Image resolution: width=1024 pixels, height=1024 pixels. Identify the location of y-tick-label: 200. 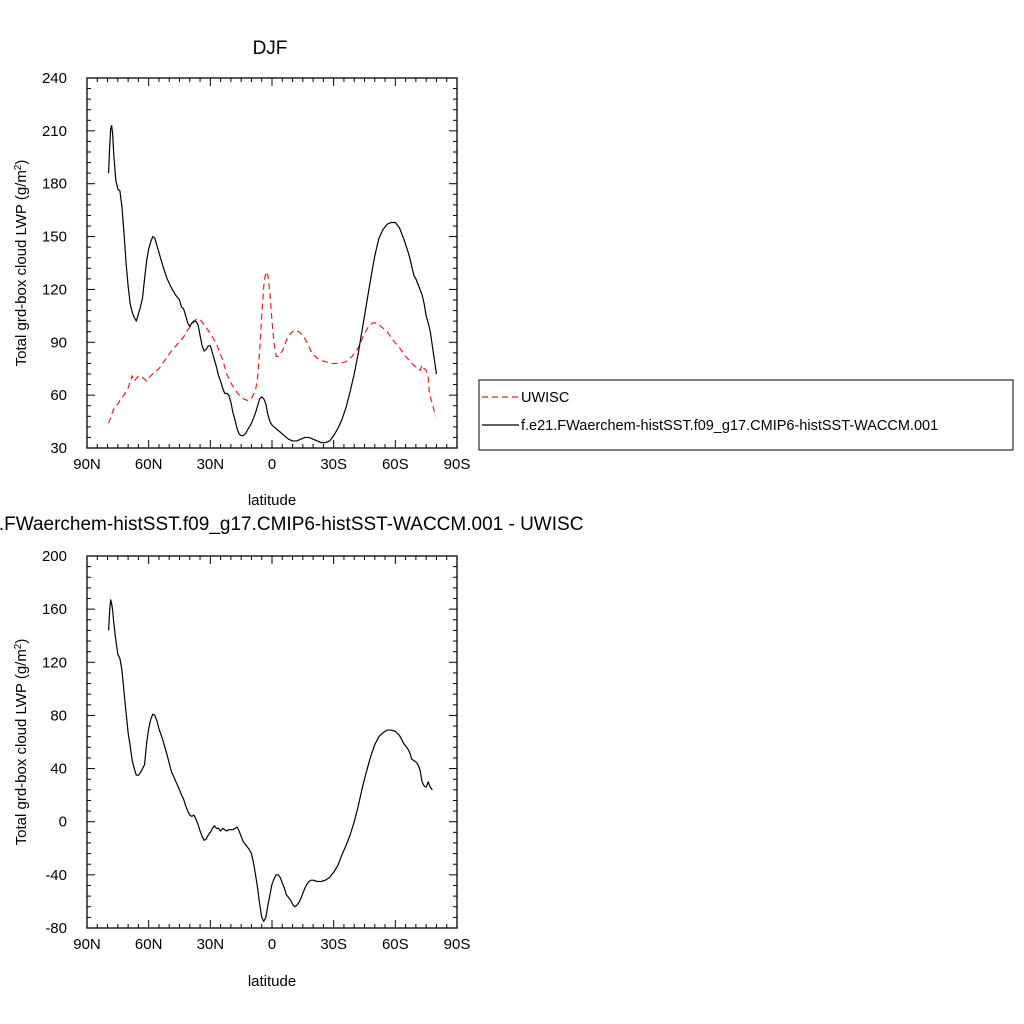
(54, 556).